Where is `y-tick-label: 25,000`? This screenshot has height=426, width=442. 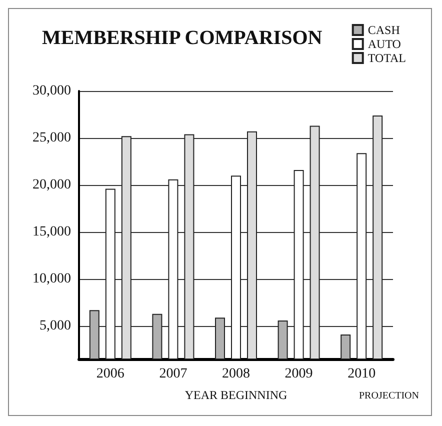 y-tick-label: 25,000 is located at coordinates (51, 138).